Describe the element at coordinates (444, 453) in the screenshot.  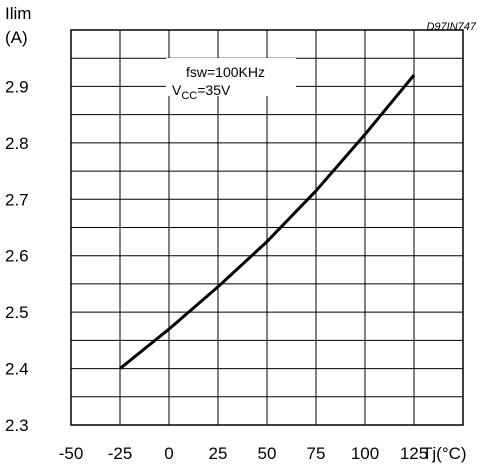
I see `x-axis-label: Tj(°C)` at that location.